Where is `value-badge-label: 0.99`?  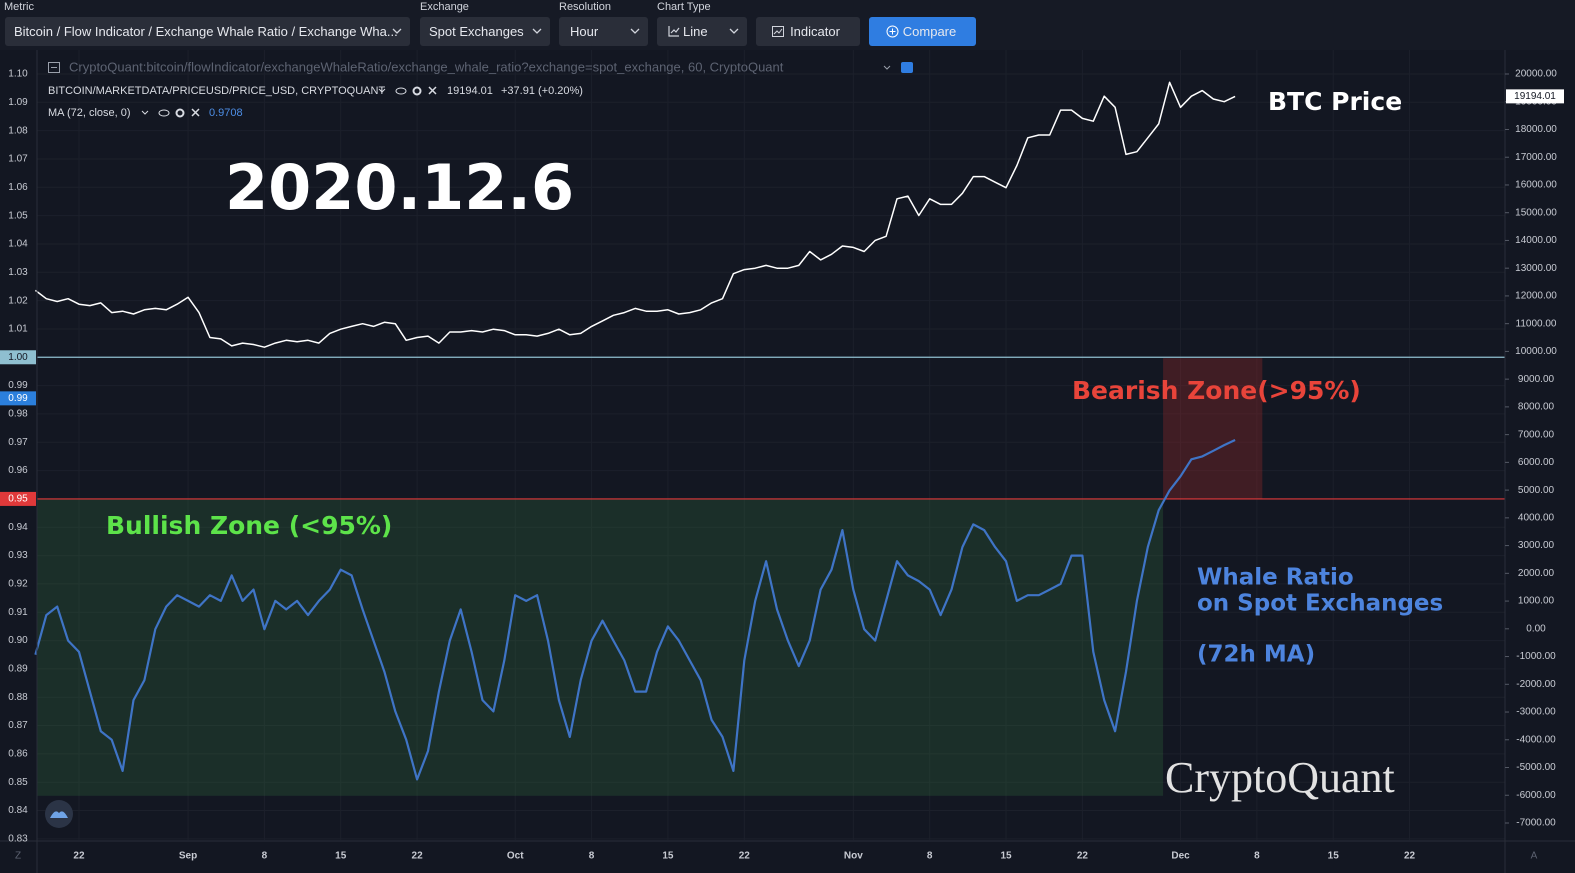 value-badge-label: 0.99 is located at coordinates (18, 398).